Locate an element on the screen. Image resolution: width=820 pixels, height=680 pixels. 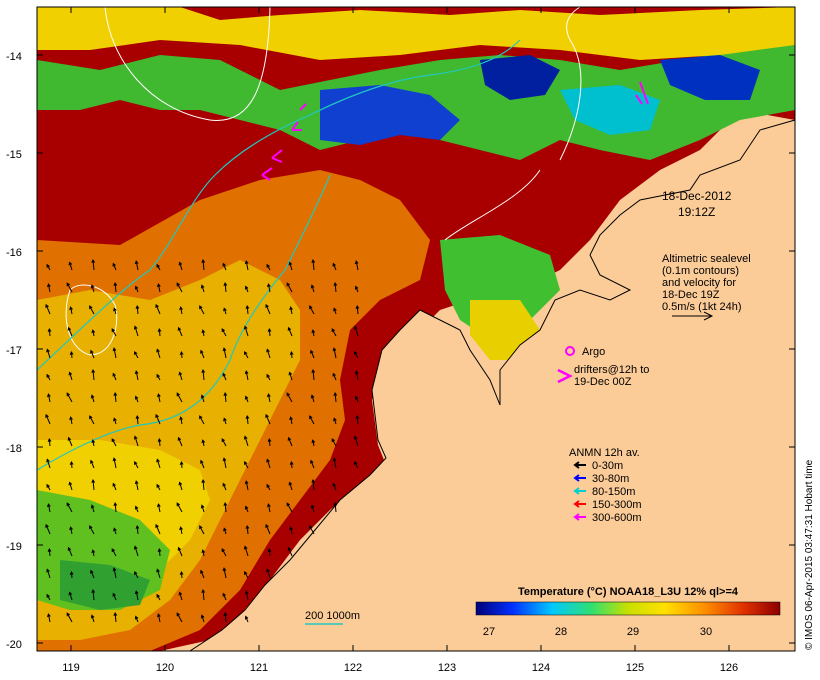
y-tick: -17 is located at coordinates (14, 351).